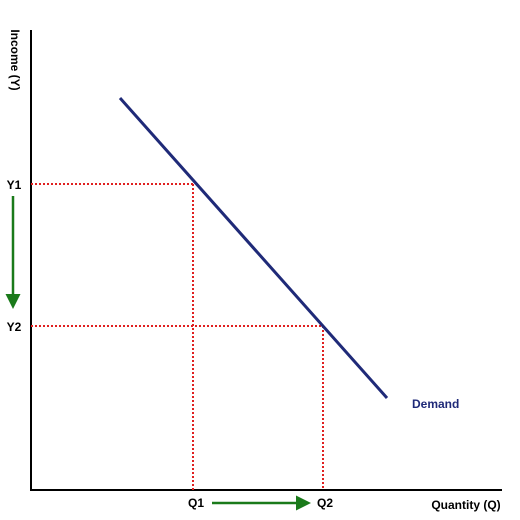  I want to click on y-axis-label: Income (Y), so click(15, 59).